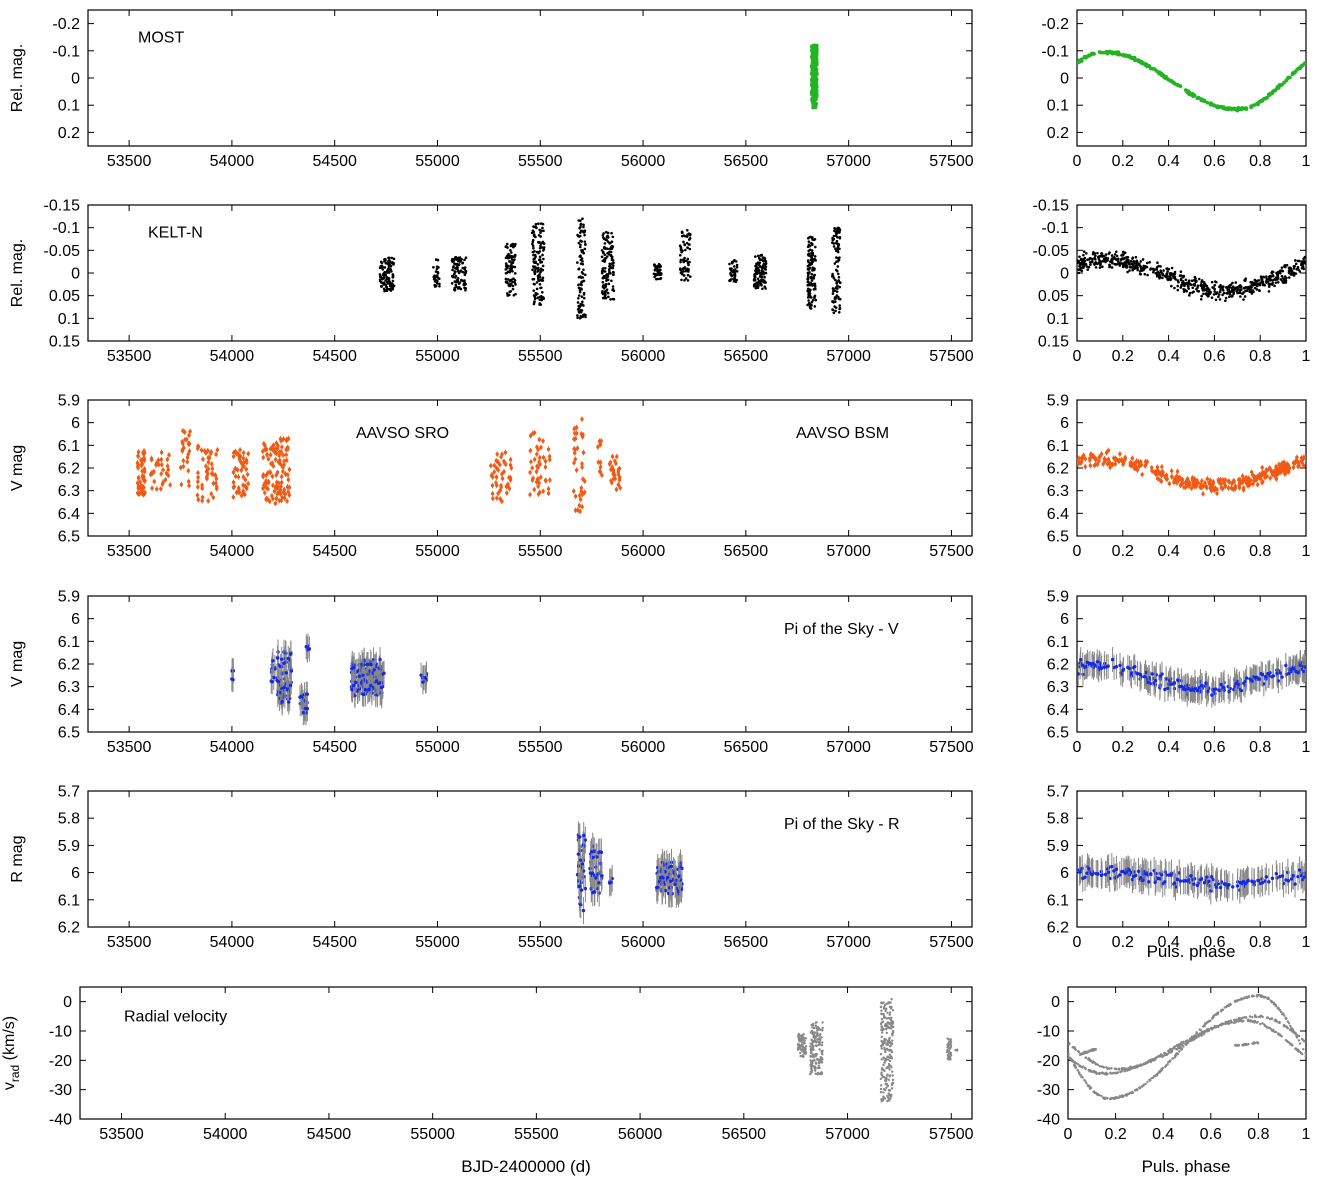 This screenshot has height=1178, width=1326. Describe the element at coordinates (75, 274) in the screenshot. I see `y-tick-label: 0` at that location.